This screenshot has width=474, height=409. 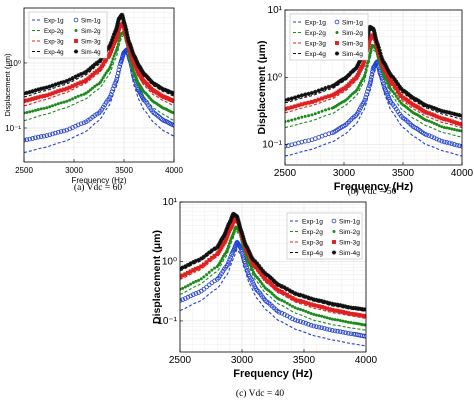 What do you see at coordinates (54, 52) in the screenshot?
I see `legend-label: Exp-4g` at bounding box center [54, 52].